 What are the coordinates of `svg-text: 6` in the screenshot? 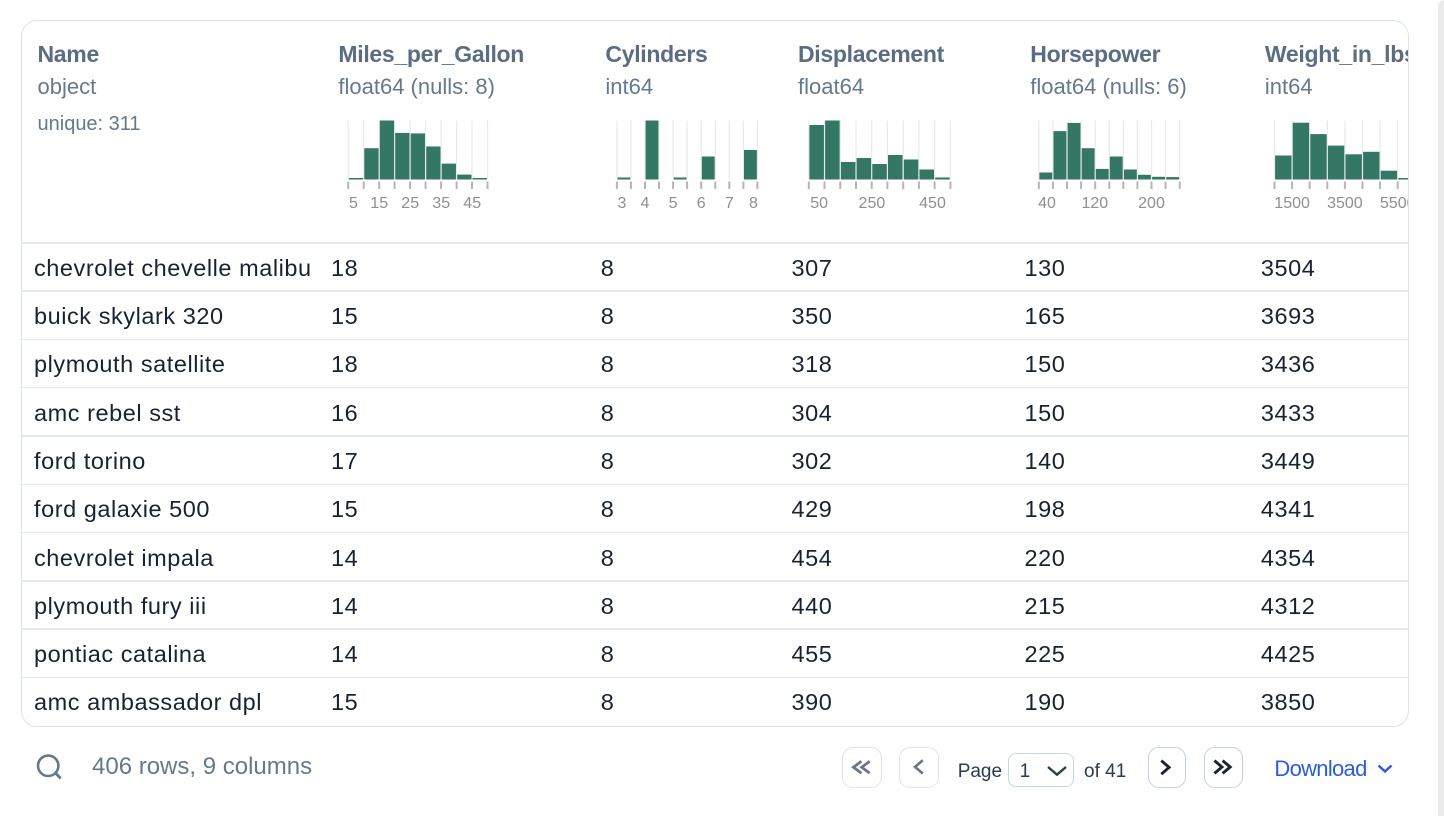 It's located at (701, 203).